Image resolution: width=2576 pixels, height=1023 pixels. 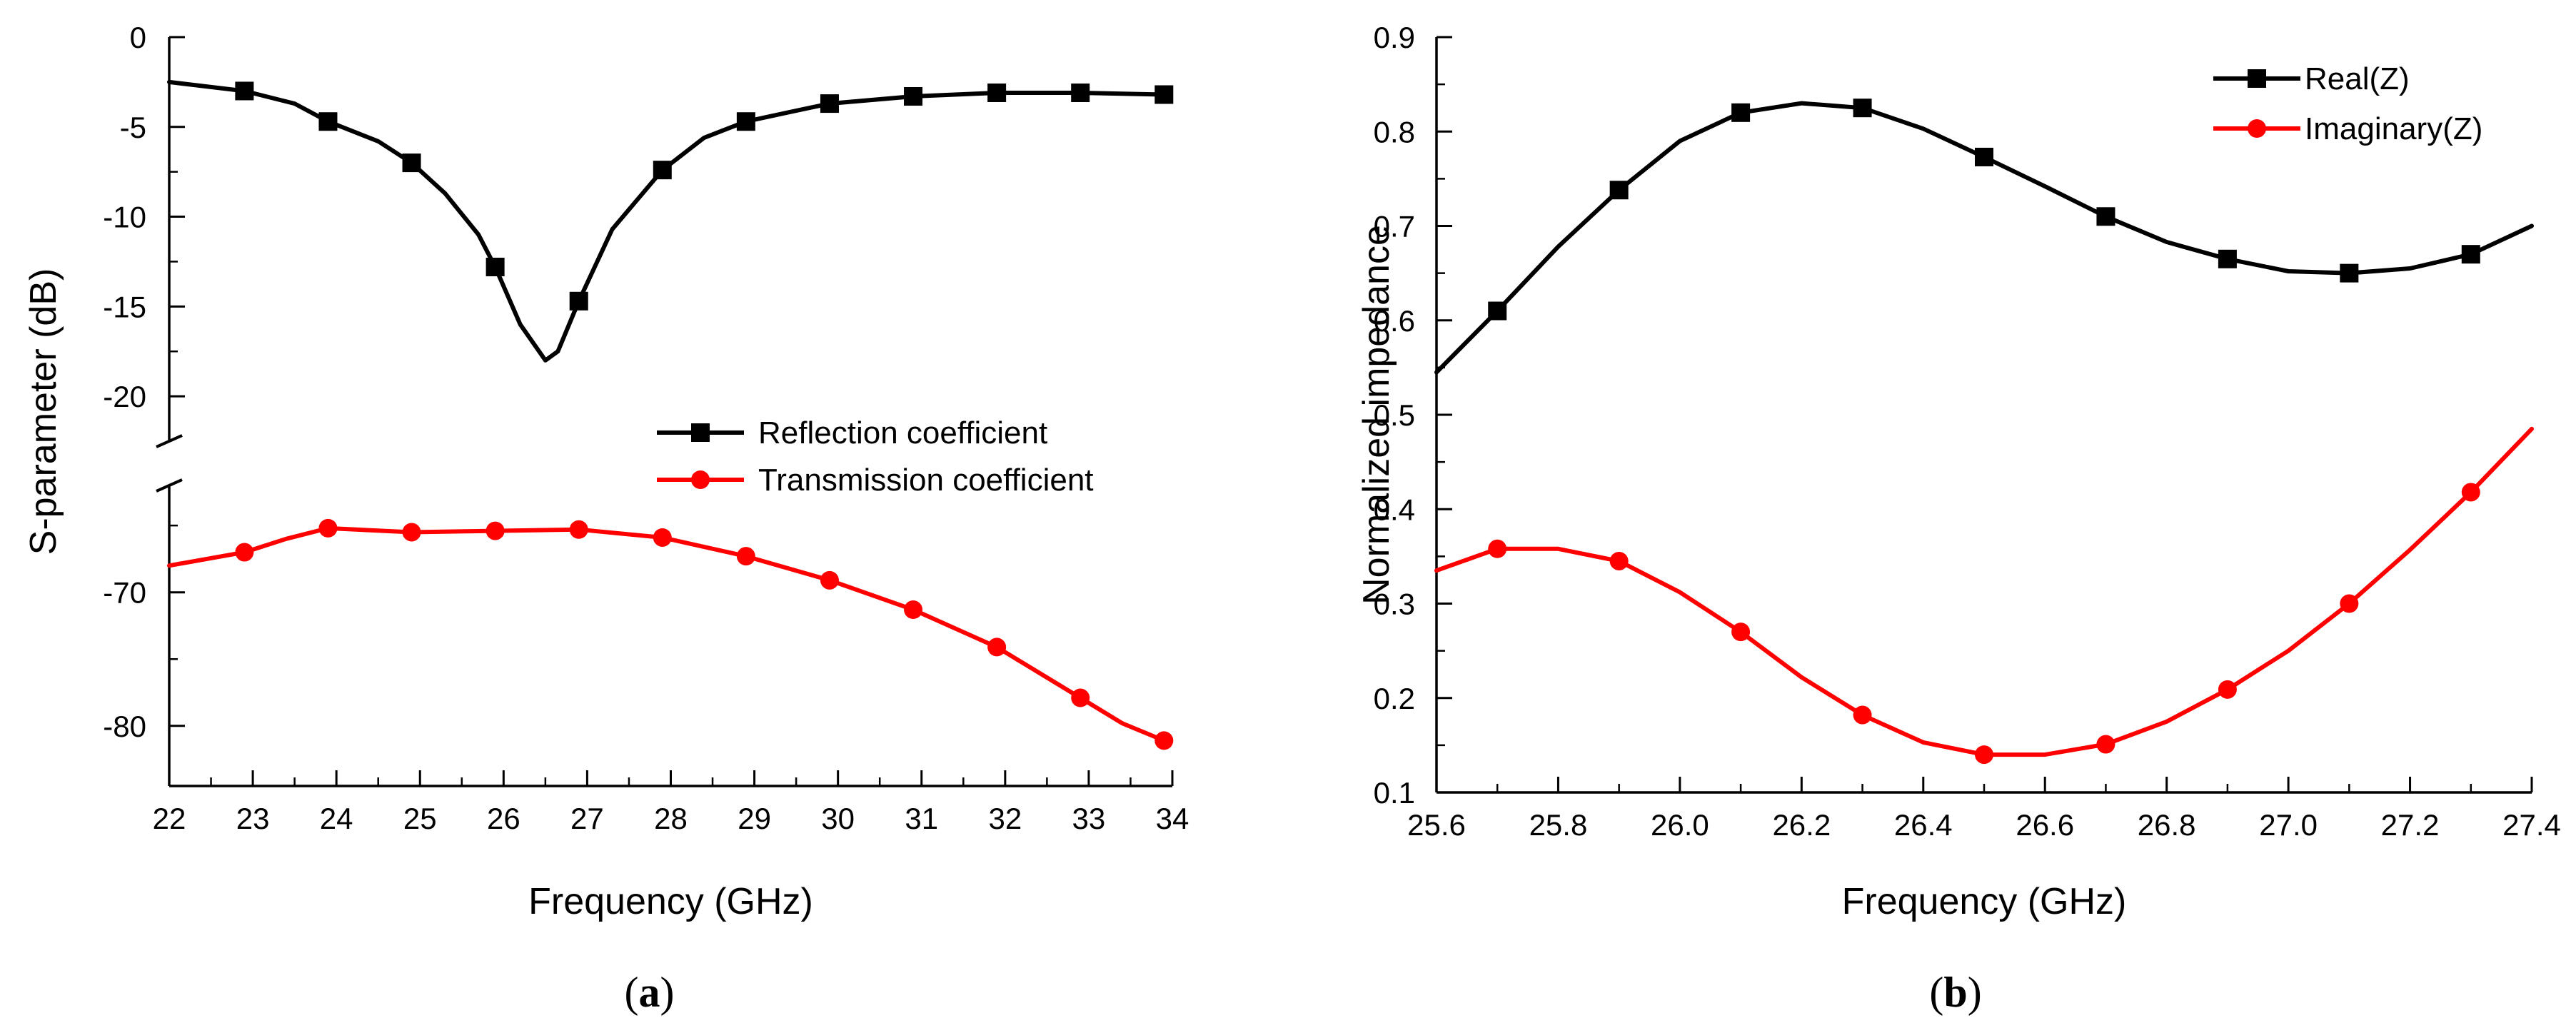 I want to click on y-tick-label: -70, so click(x=125, y=593).